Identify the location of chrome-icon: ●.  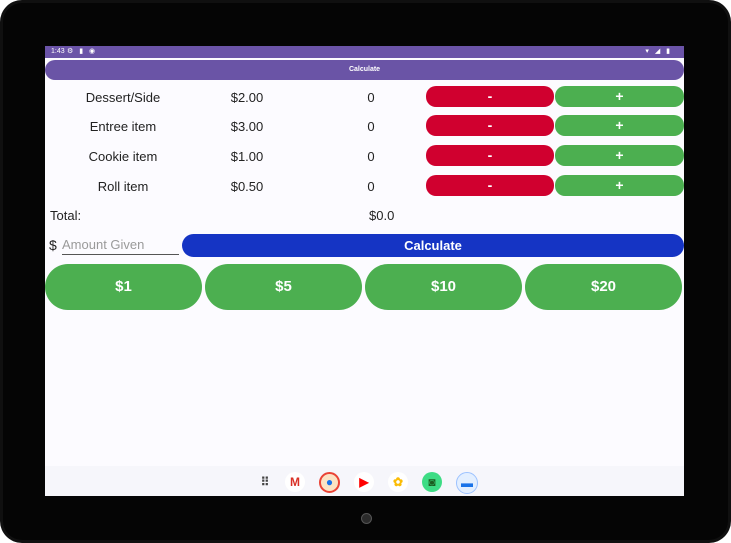
(329, 482).